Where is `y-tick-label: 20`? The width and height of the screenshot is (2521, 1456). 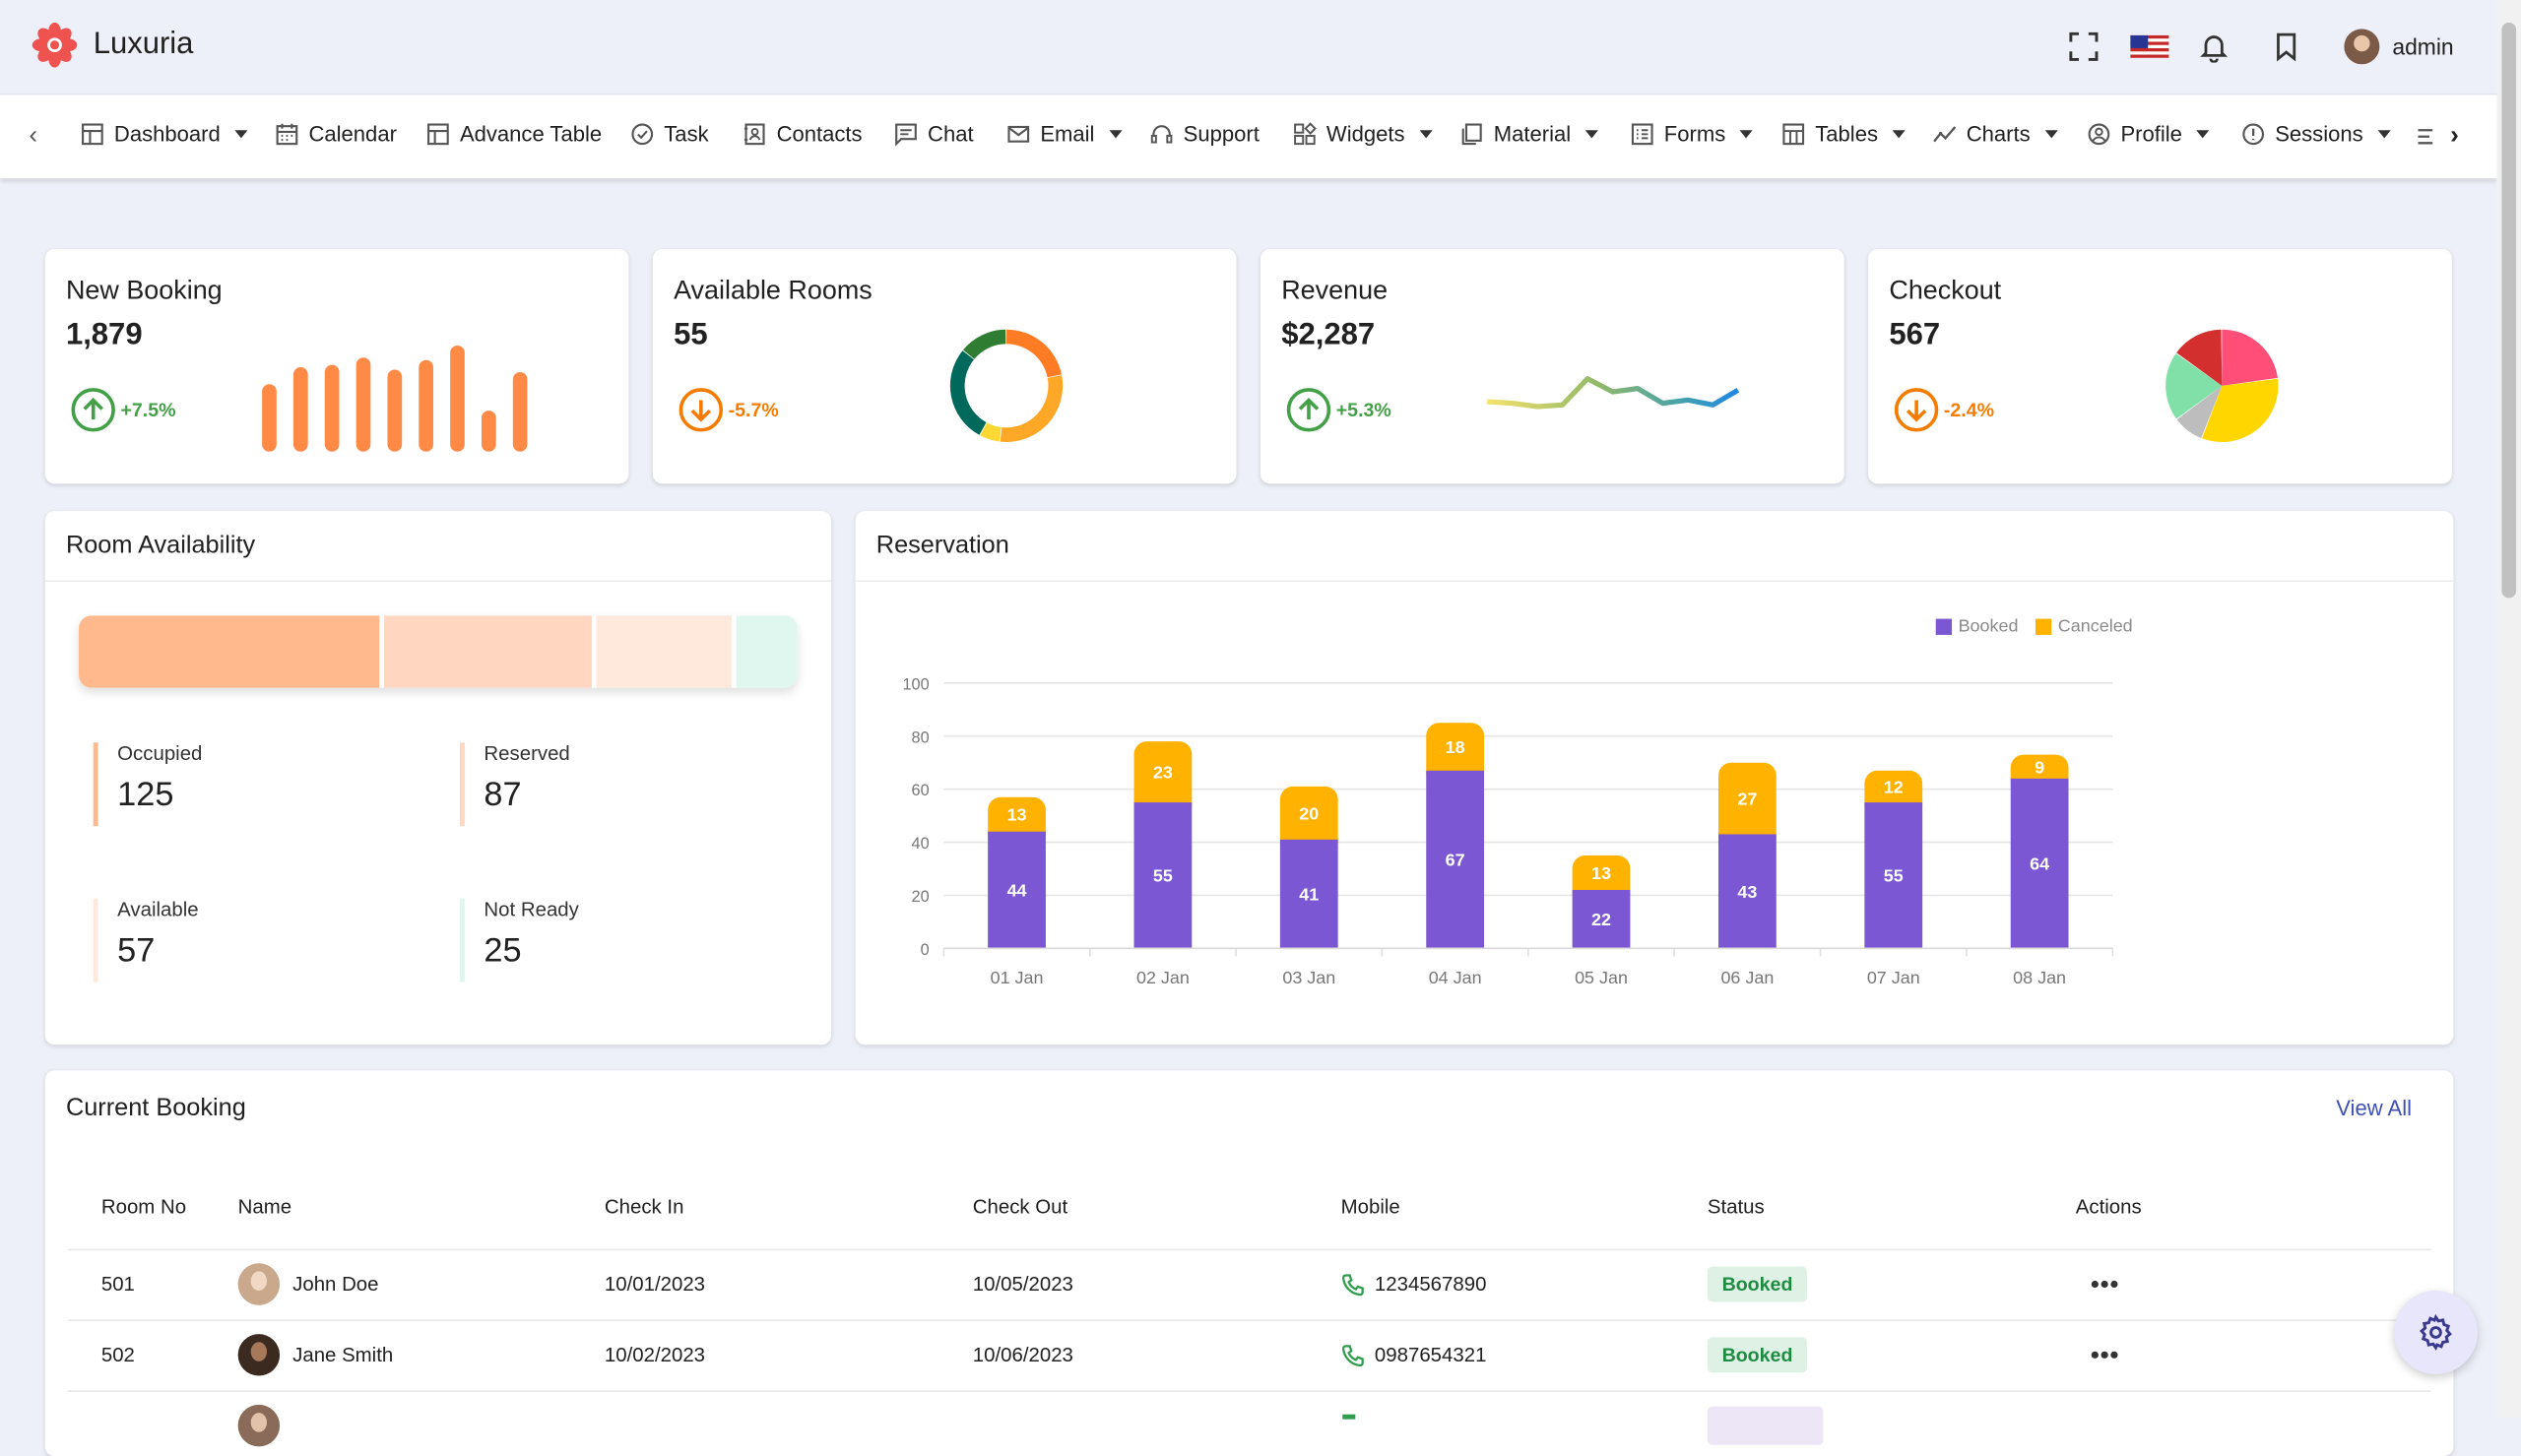
y-tick-label: 20 is located at coordinates (921, 897).